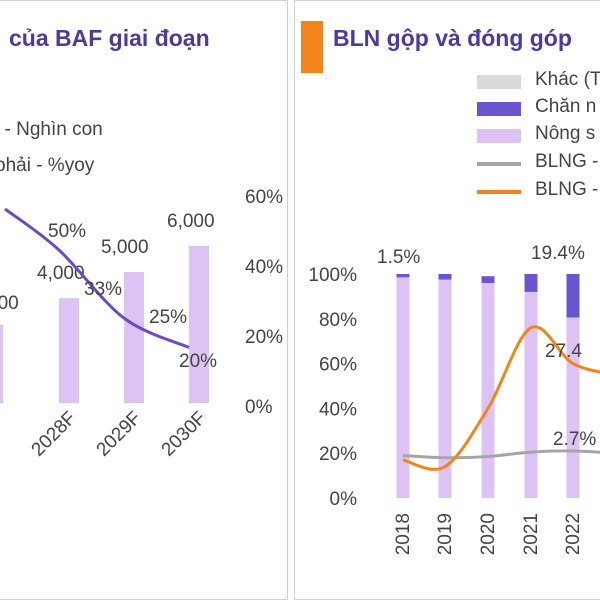 This screenshot has height=600, width=600. Describe the element at coordinates (9, 303) in the screenshot. I see `left-bar-label-0: 000` at that location.